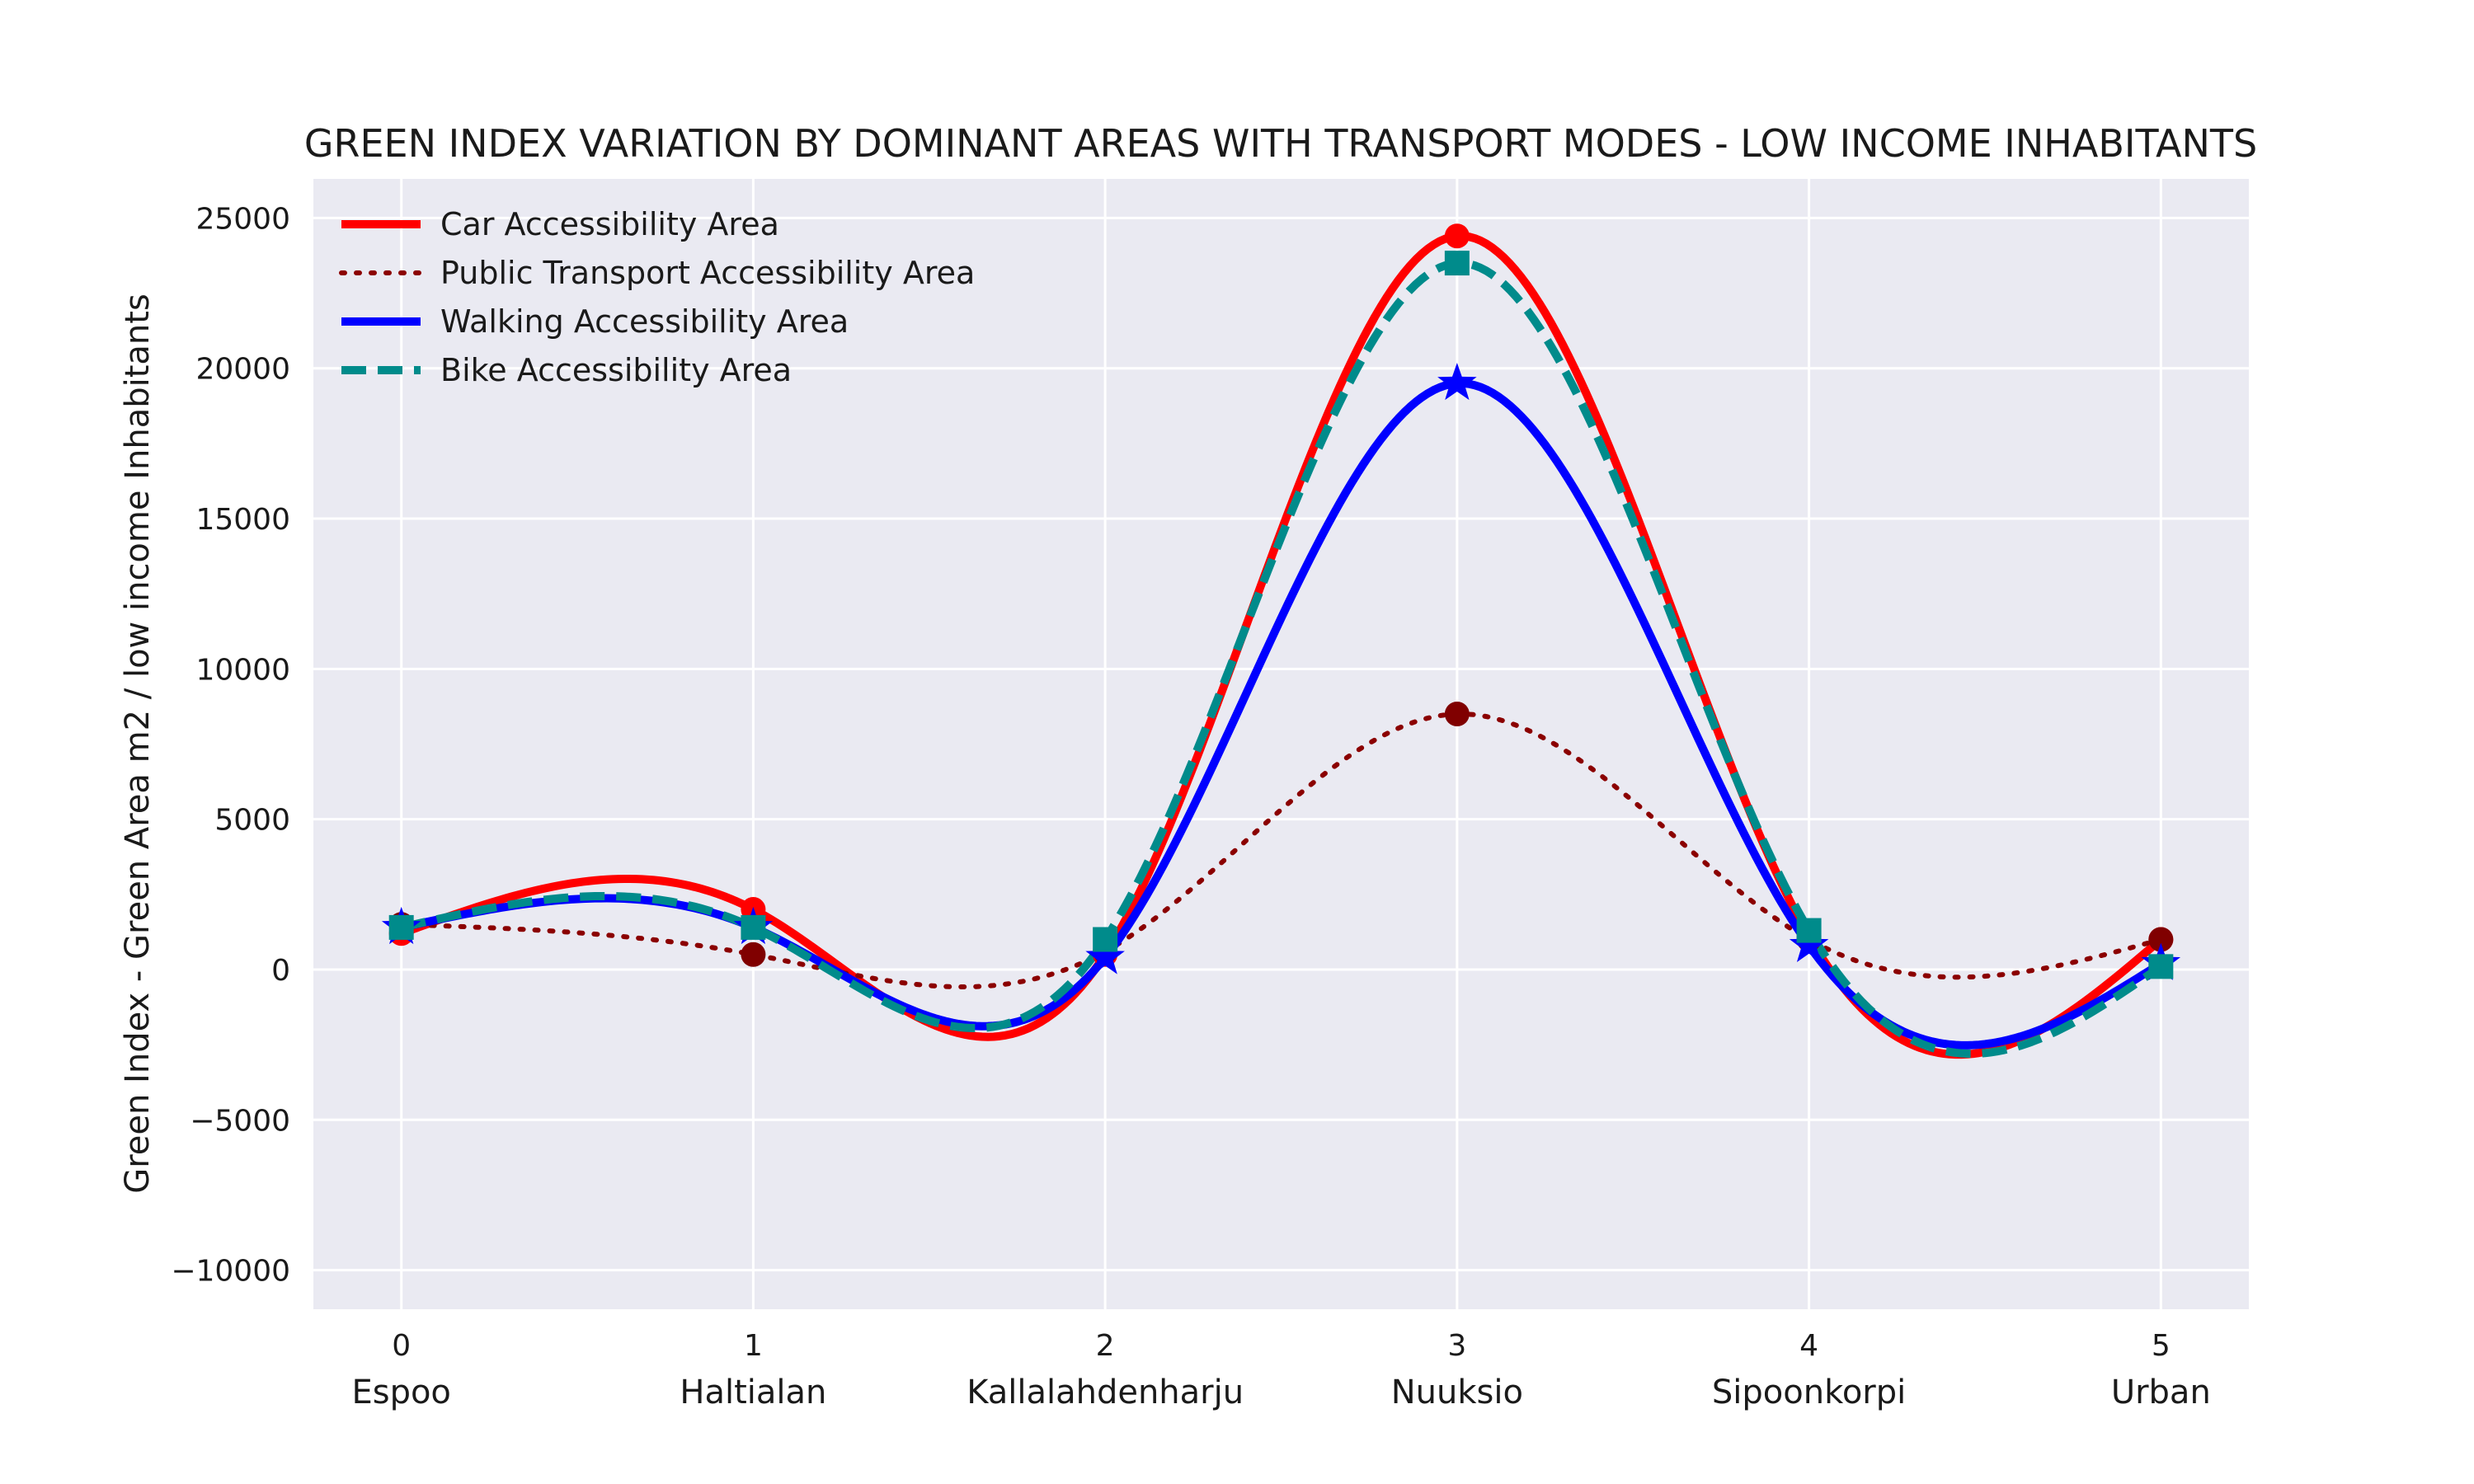 The image size is (2474, 1484). I want to click on x-tick-label: 0, so click(401, 1346).